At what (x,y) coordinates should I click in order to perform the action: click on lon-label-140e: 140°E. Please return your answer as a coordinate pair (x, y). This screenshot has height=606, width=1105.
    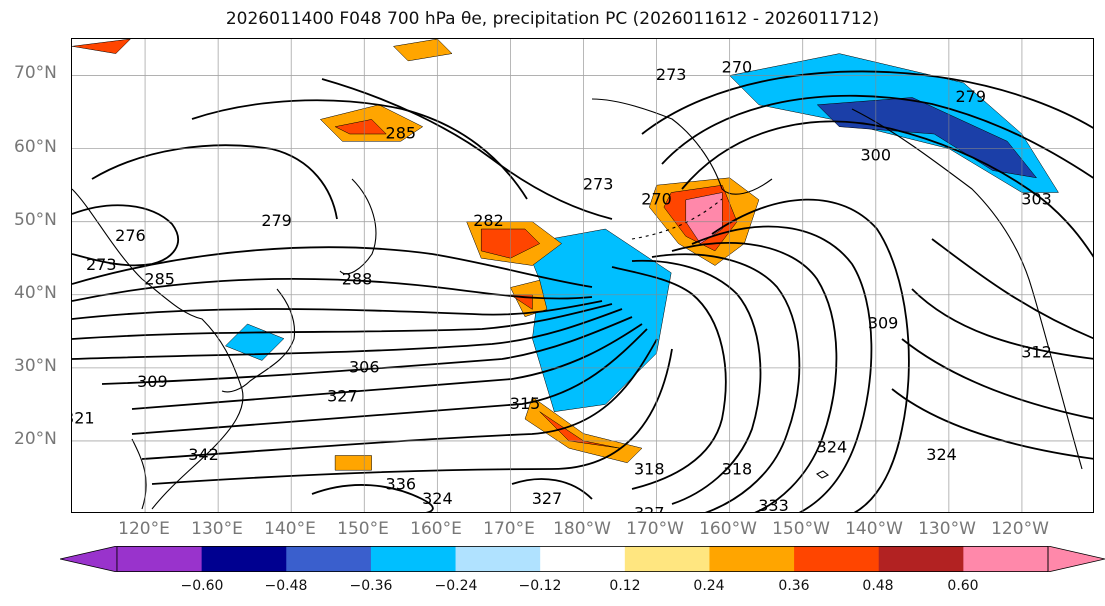
    Looking at the image, I should click on (290, 529).